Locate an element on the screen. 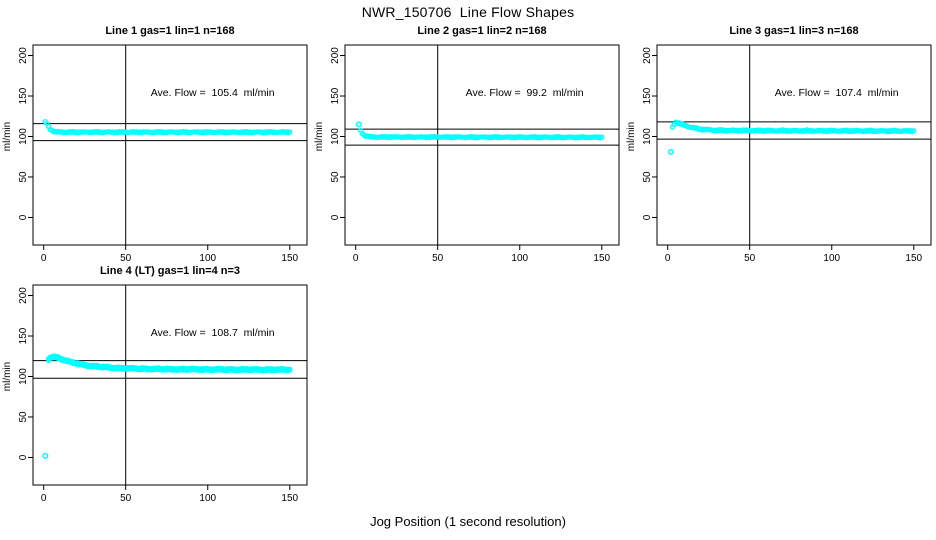 This screenshot has height=540, width=936. x-axis-shared-label: Jog Position (1 second resolution) is located at coordinates (468, 521).